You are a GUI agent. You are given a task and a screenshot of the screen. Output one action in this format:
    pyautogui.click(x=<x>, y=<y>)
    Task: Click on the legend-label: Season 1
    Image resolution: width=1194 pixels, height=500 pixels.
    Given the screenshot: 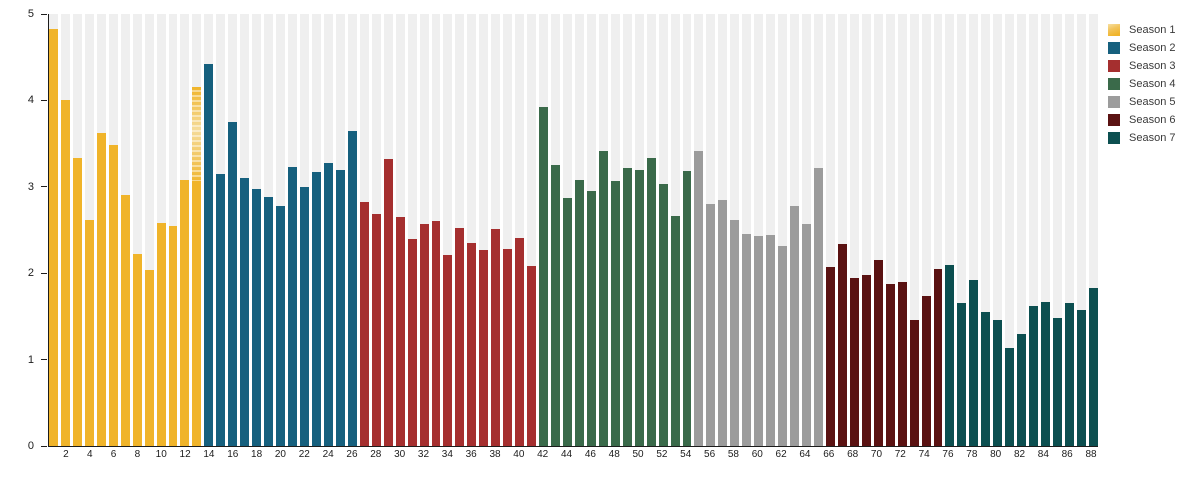 What is the action you would take?
    pyautogui.click(x=1152, y=30)
    